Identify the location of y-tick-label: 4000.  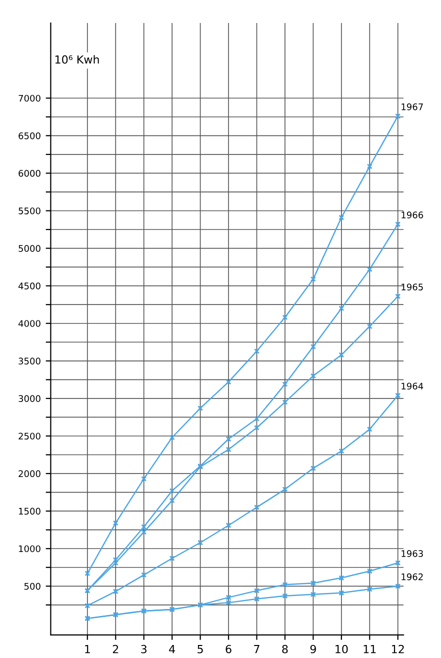
(29, 323).